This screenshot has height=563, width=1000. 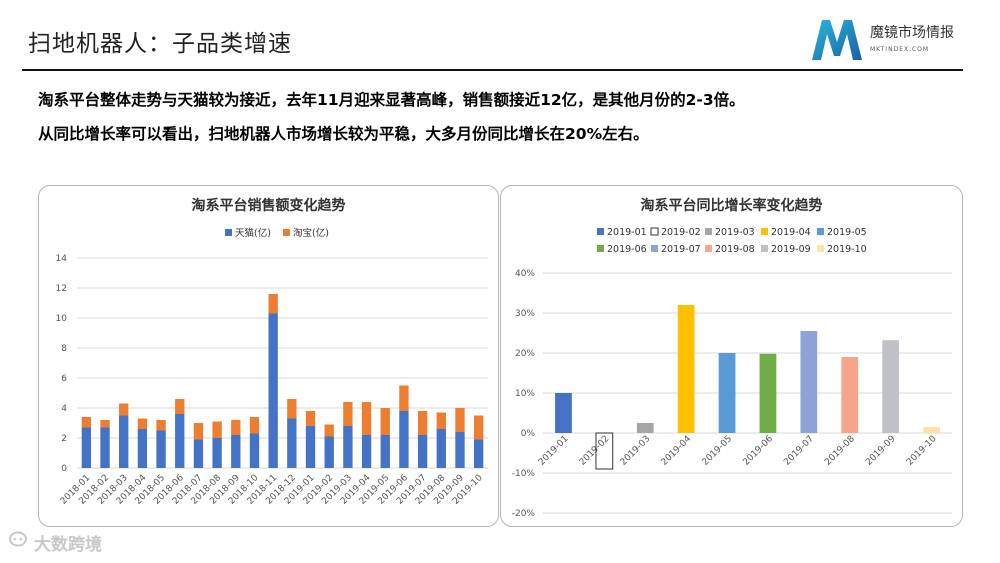 What do you see at coordinates (64, 379) in the screenshot?
I see `y-tick-label: 6` at bounding box center [64, 379].